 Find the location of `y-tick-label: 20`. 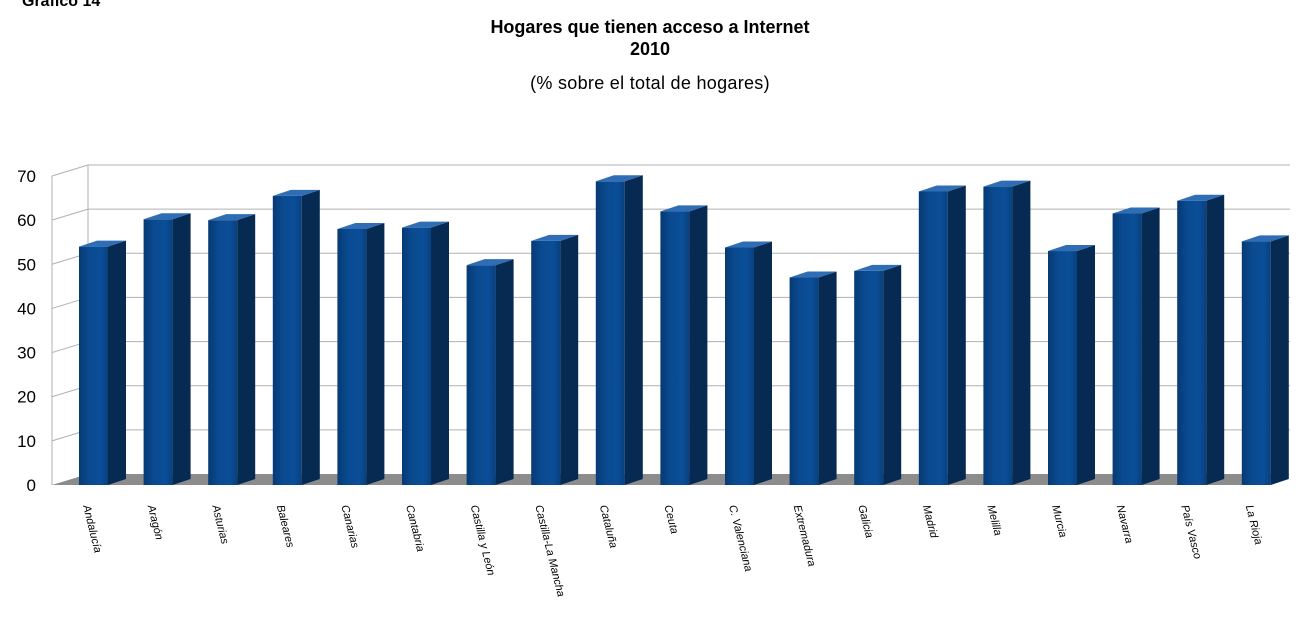

y-tick-label: 20 is located at coordinates (26, 397).